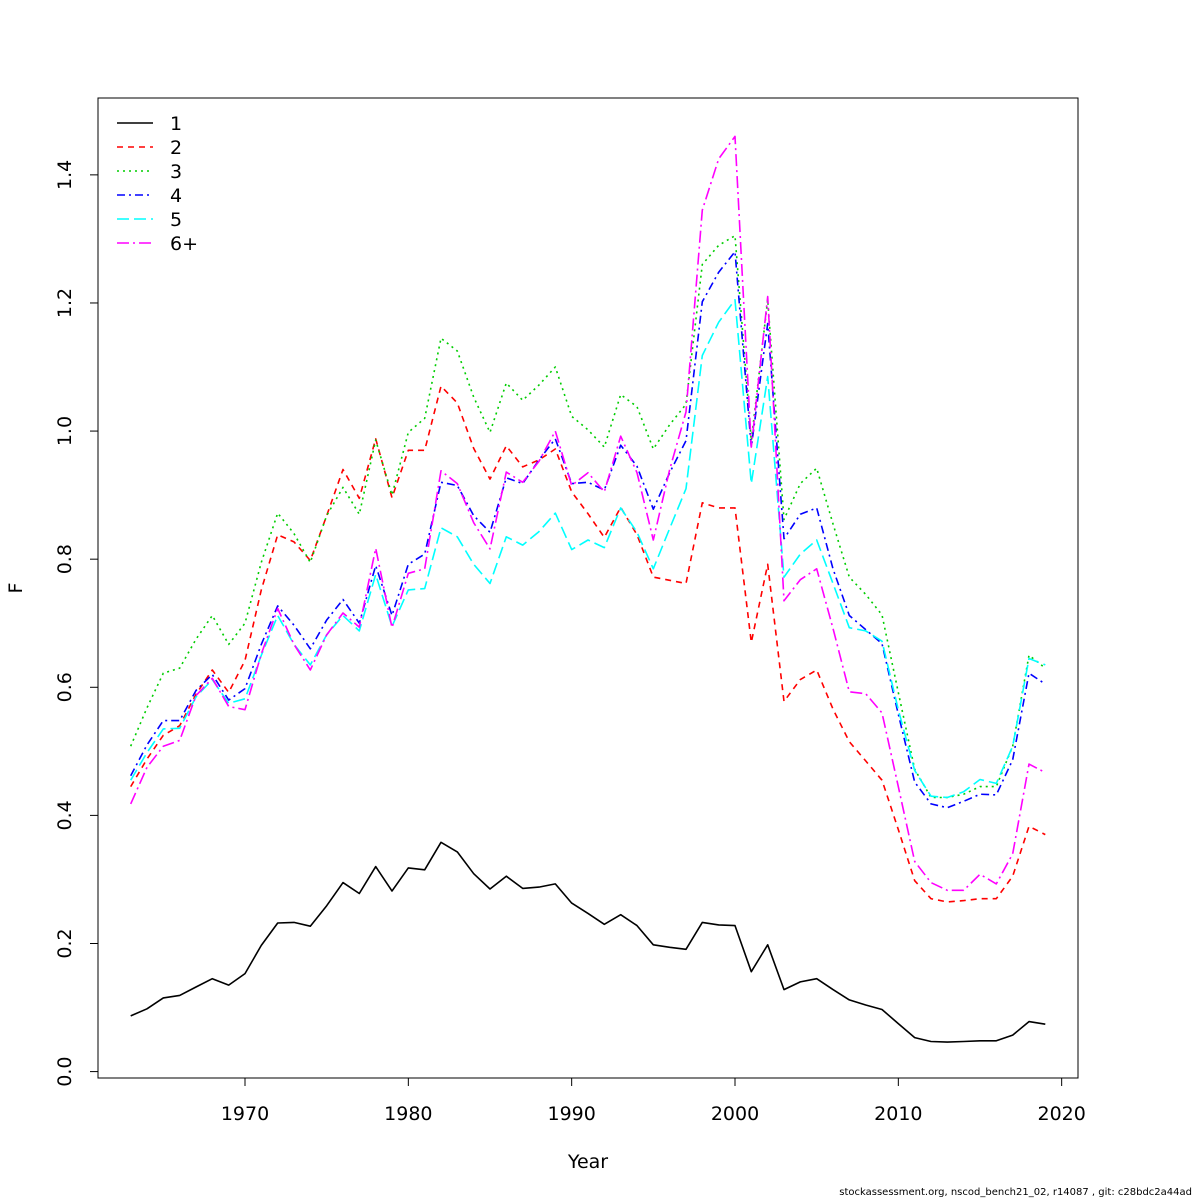 The height and width of the screenshot is (1200, 1200). I want to click on y-tick-label: 0.6, so click(65, 687).